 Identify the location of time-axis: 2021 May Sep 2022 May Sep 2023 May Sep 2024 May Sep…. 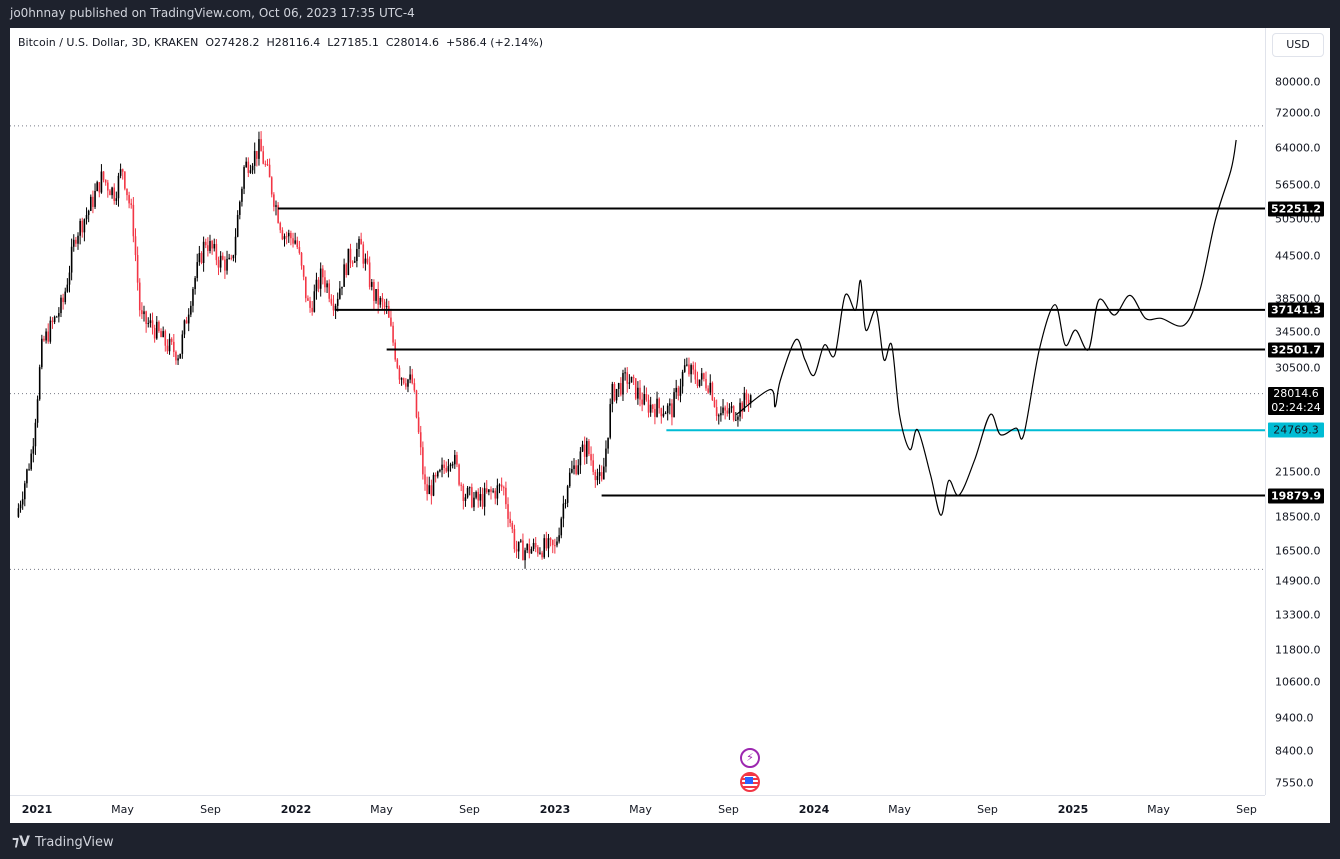
(637, 809).